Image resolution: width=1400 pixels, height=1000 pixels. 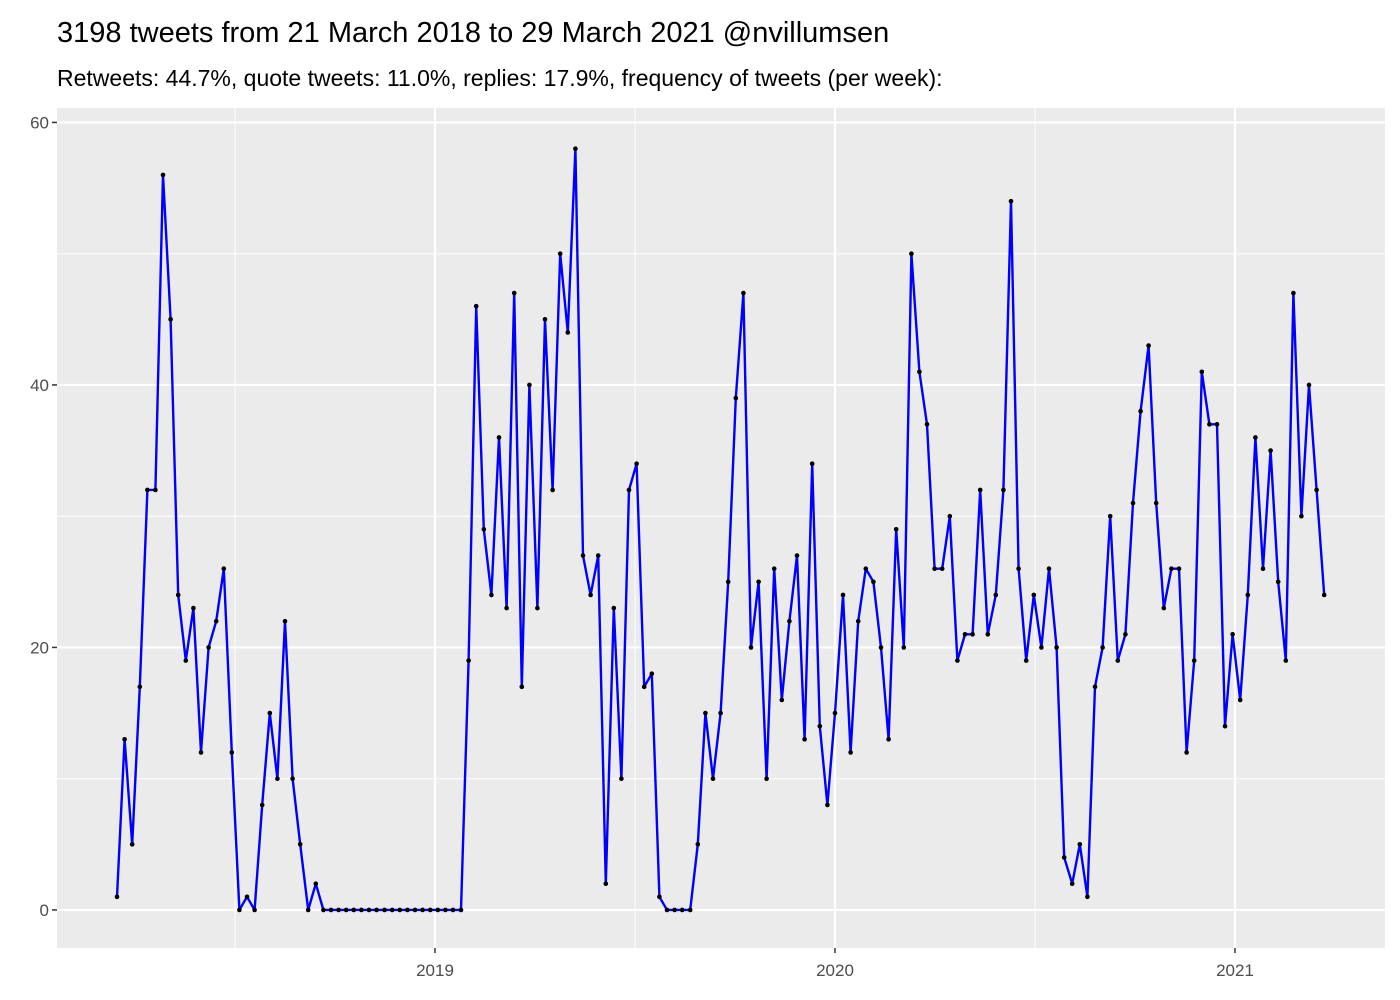 I want to click on x-tick-label: 2021, so click(x=1235, y=970).